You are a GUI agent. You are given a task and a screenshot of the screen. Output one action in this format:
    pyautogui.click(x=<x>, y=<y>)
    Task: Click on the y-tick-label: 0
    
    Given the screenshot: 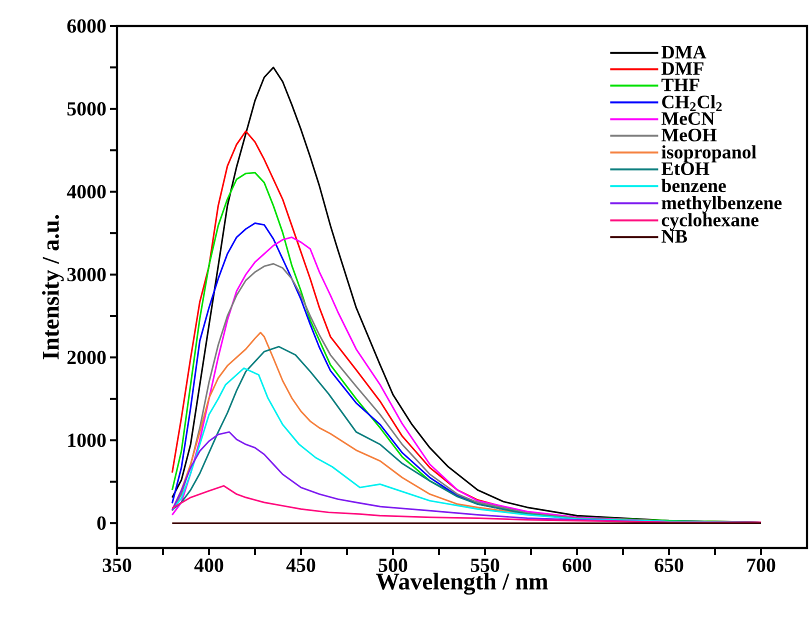 What is the action you would take?
    pyautogui.click(x=101, y=523)
    